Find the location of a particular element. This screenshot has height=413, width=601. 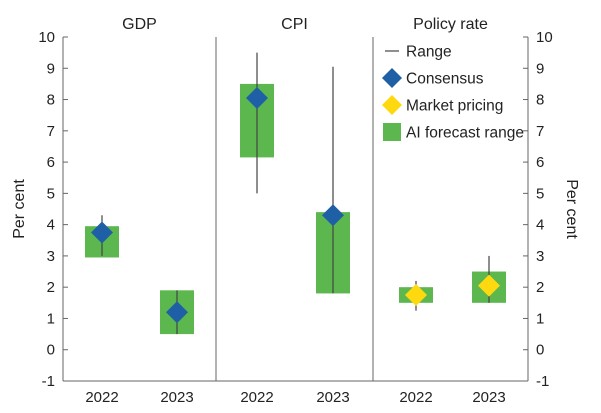

y-tick-label-left: 7 is located at coordinates (51, 131).